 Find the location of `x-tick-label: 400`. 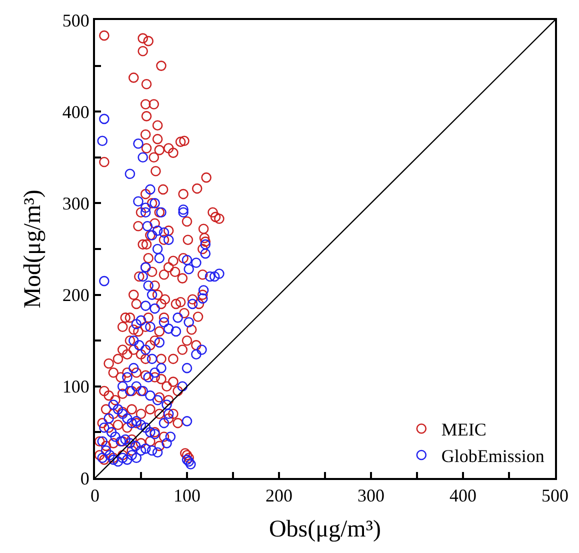

x-tick-label: 400 is located at coordinates (463, 496).